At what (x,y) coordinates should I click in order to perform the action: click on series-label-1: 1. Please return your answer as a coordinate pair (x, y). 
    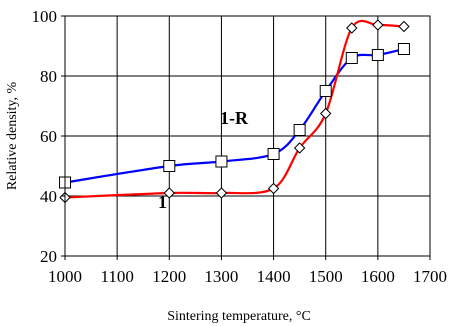
    Looking at the image, I should click on (162, 202).